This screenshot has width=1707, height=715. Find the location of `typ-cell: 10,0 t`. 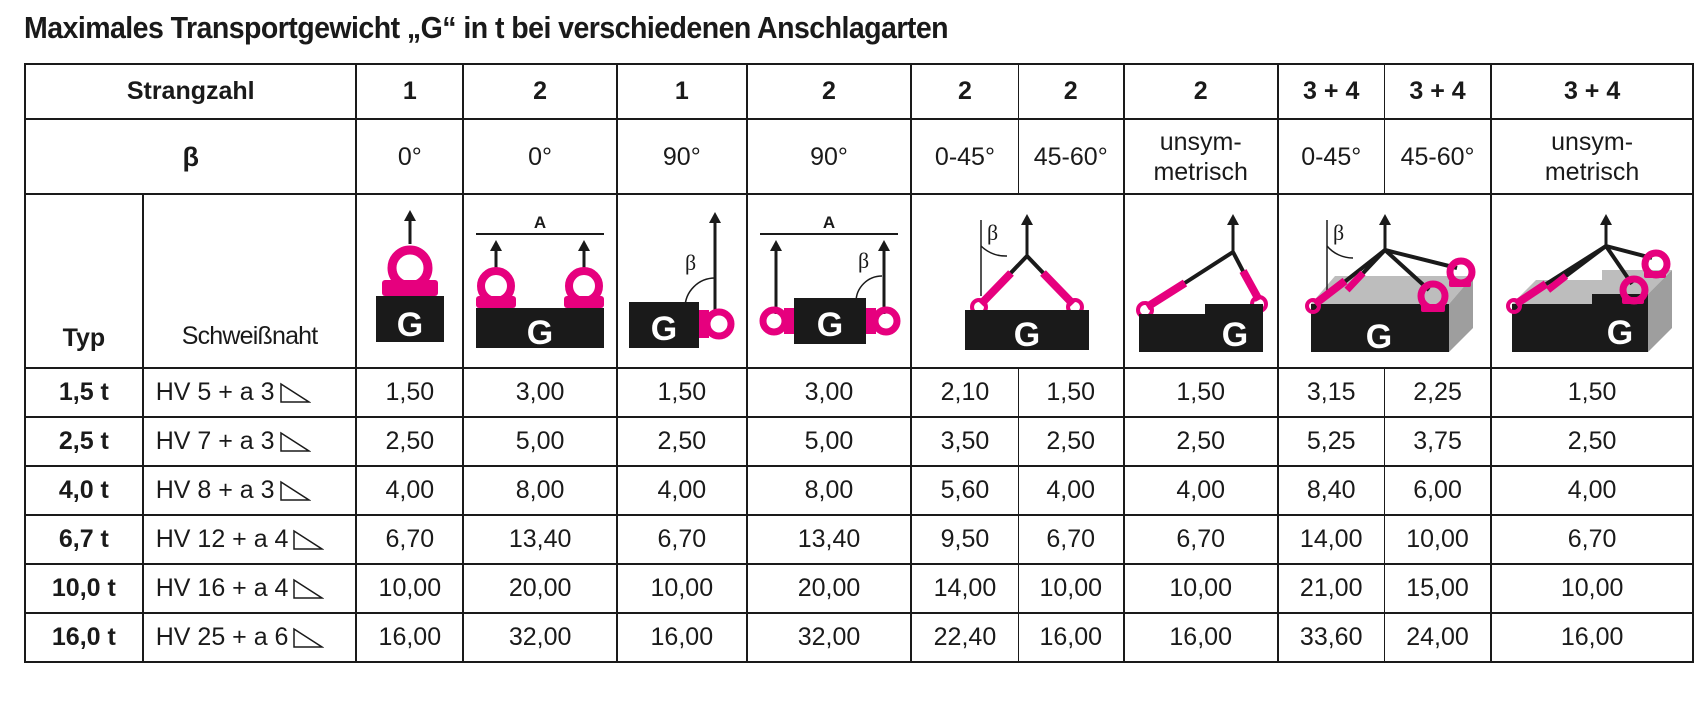

typ-cell: 10,0 t is located at coordinates (84, 588).